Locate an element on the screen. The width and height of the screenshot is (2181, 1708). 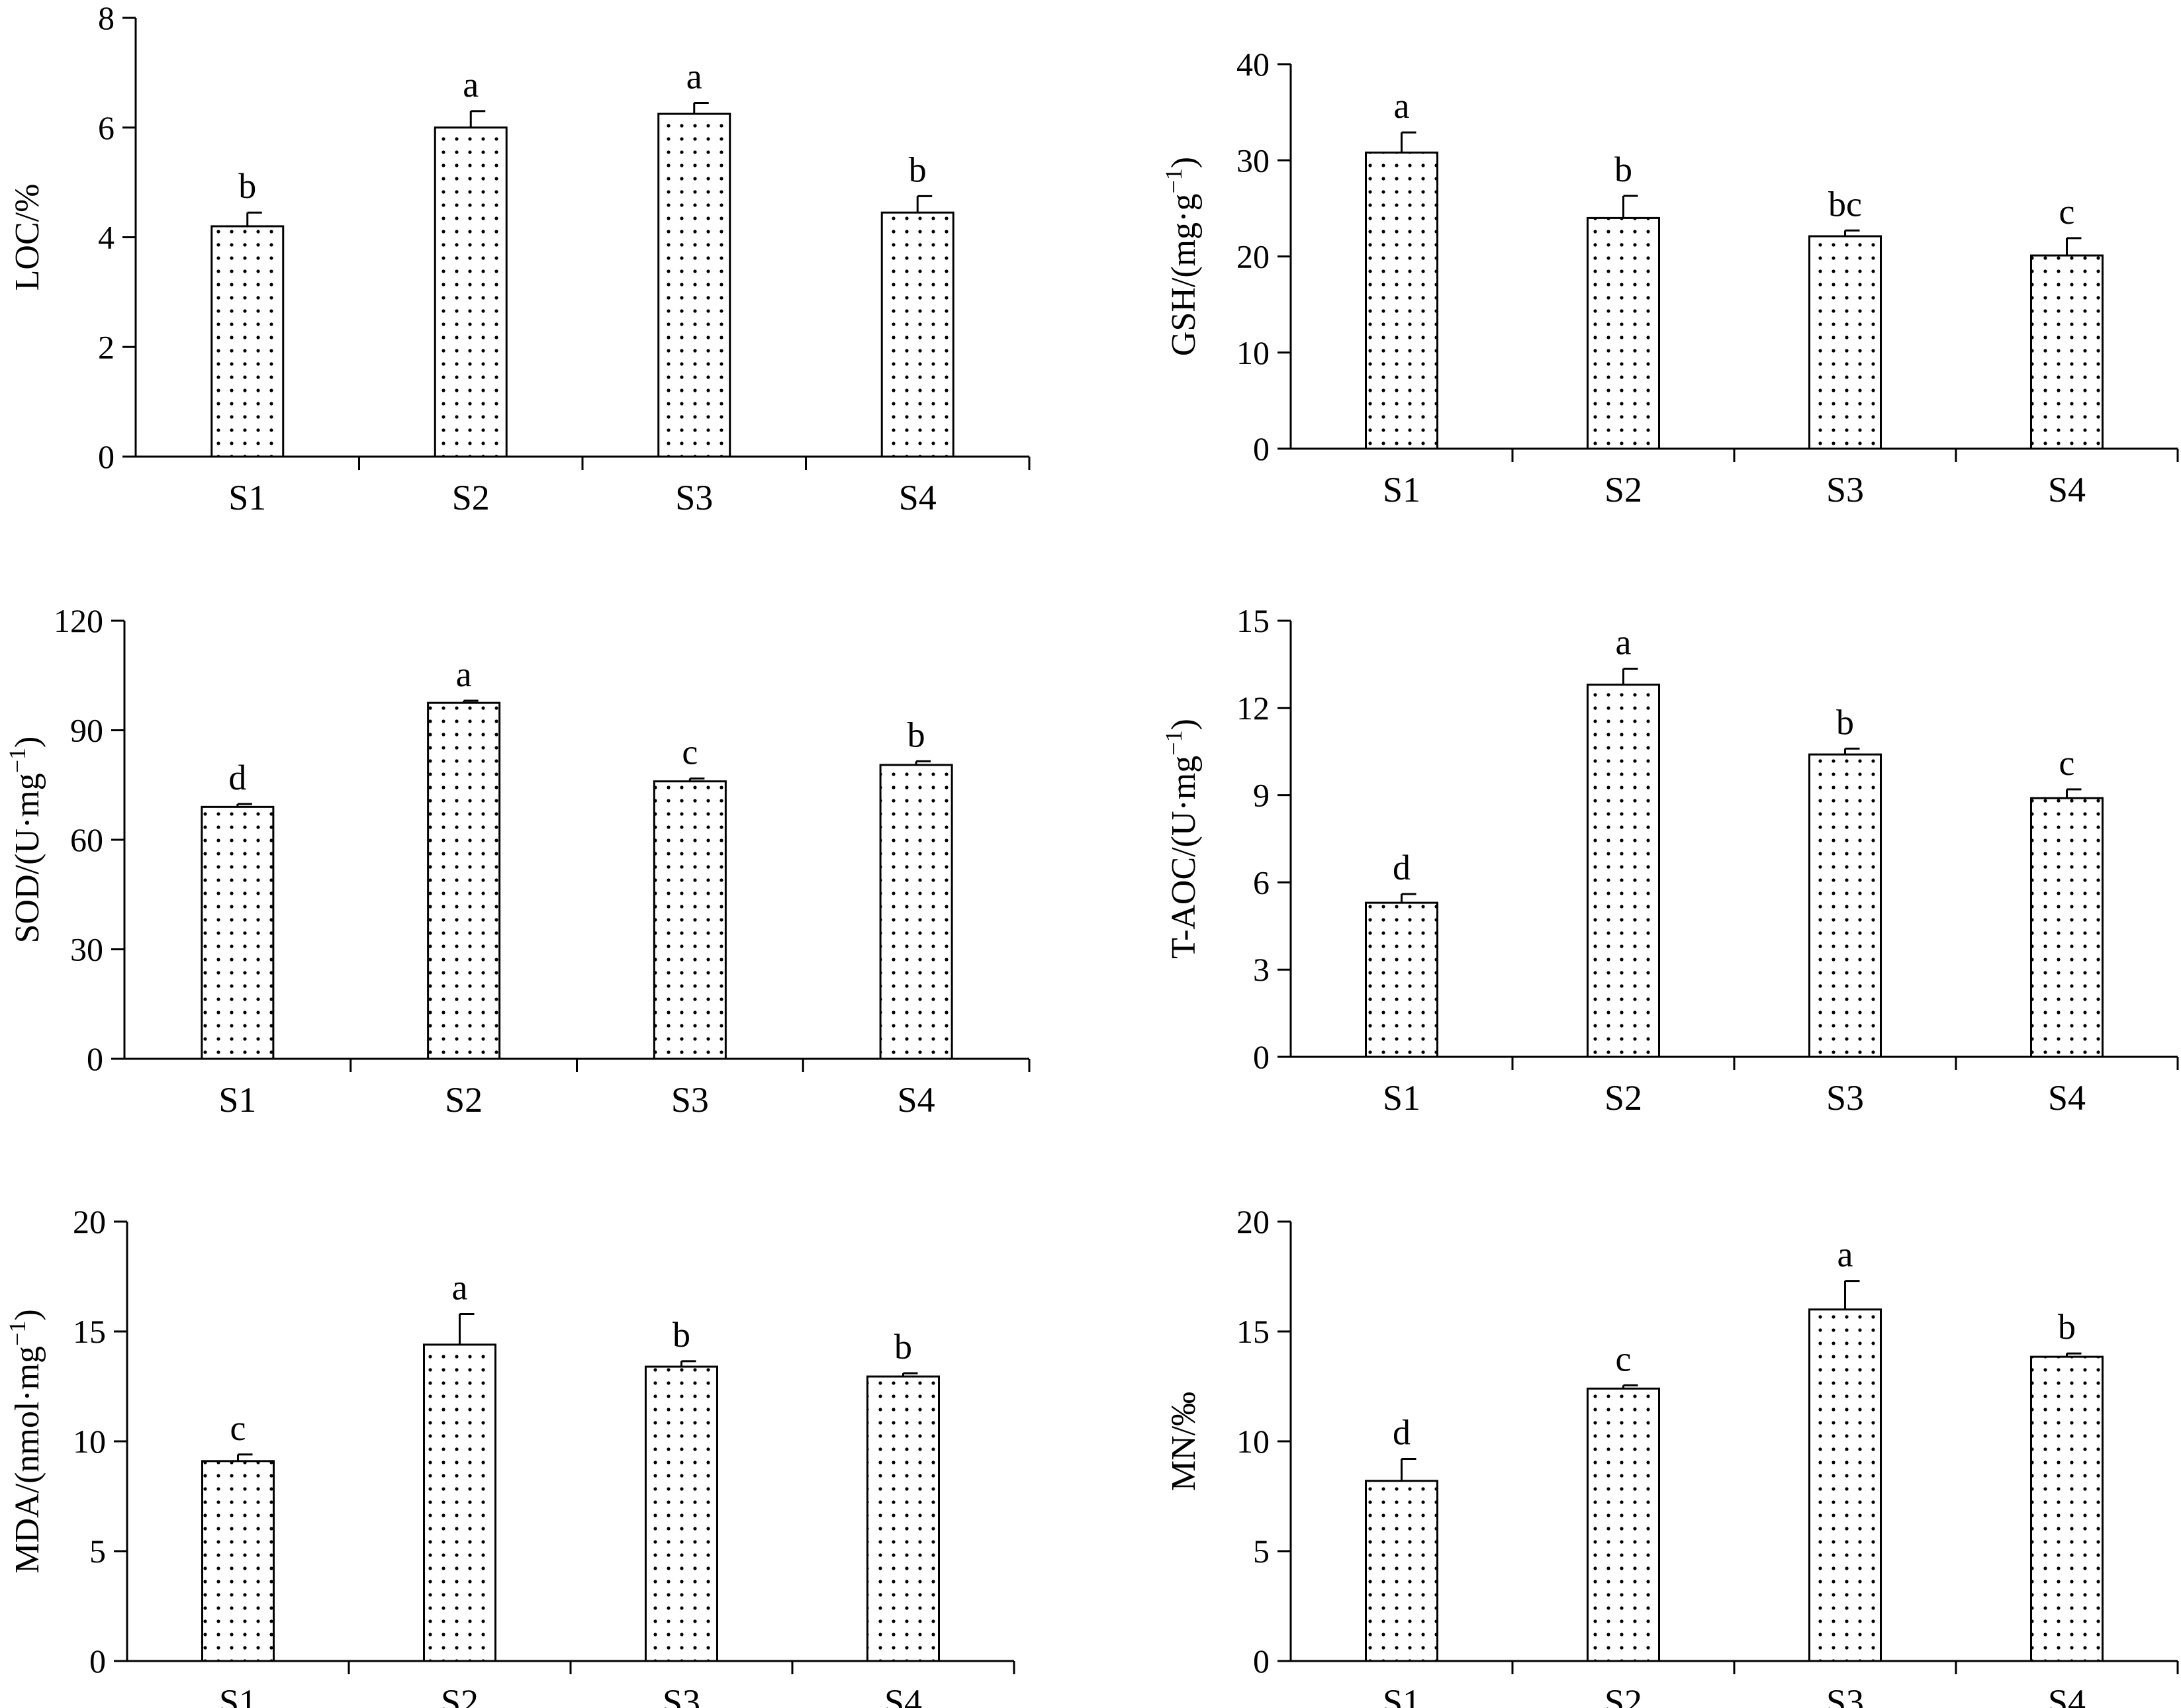
y-axis-title-main: MDA/(nmol·mg is located at coordinates (28, 1460).